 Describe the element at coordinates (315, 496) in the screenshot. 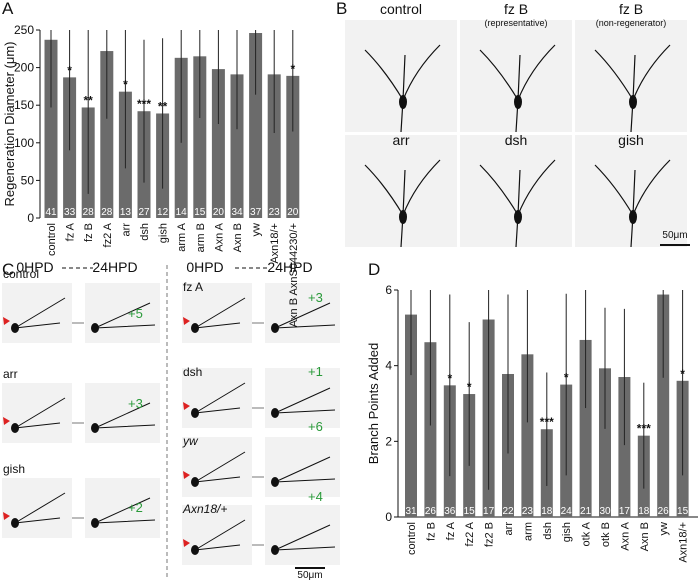

I see `branches-added: +4` at that location.